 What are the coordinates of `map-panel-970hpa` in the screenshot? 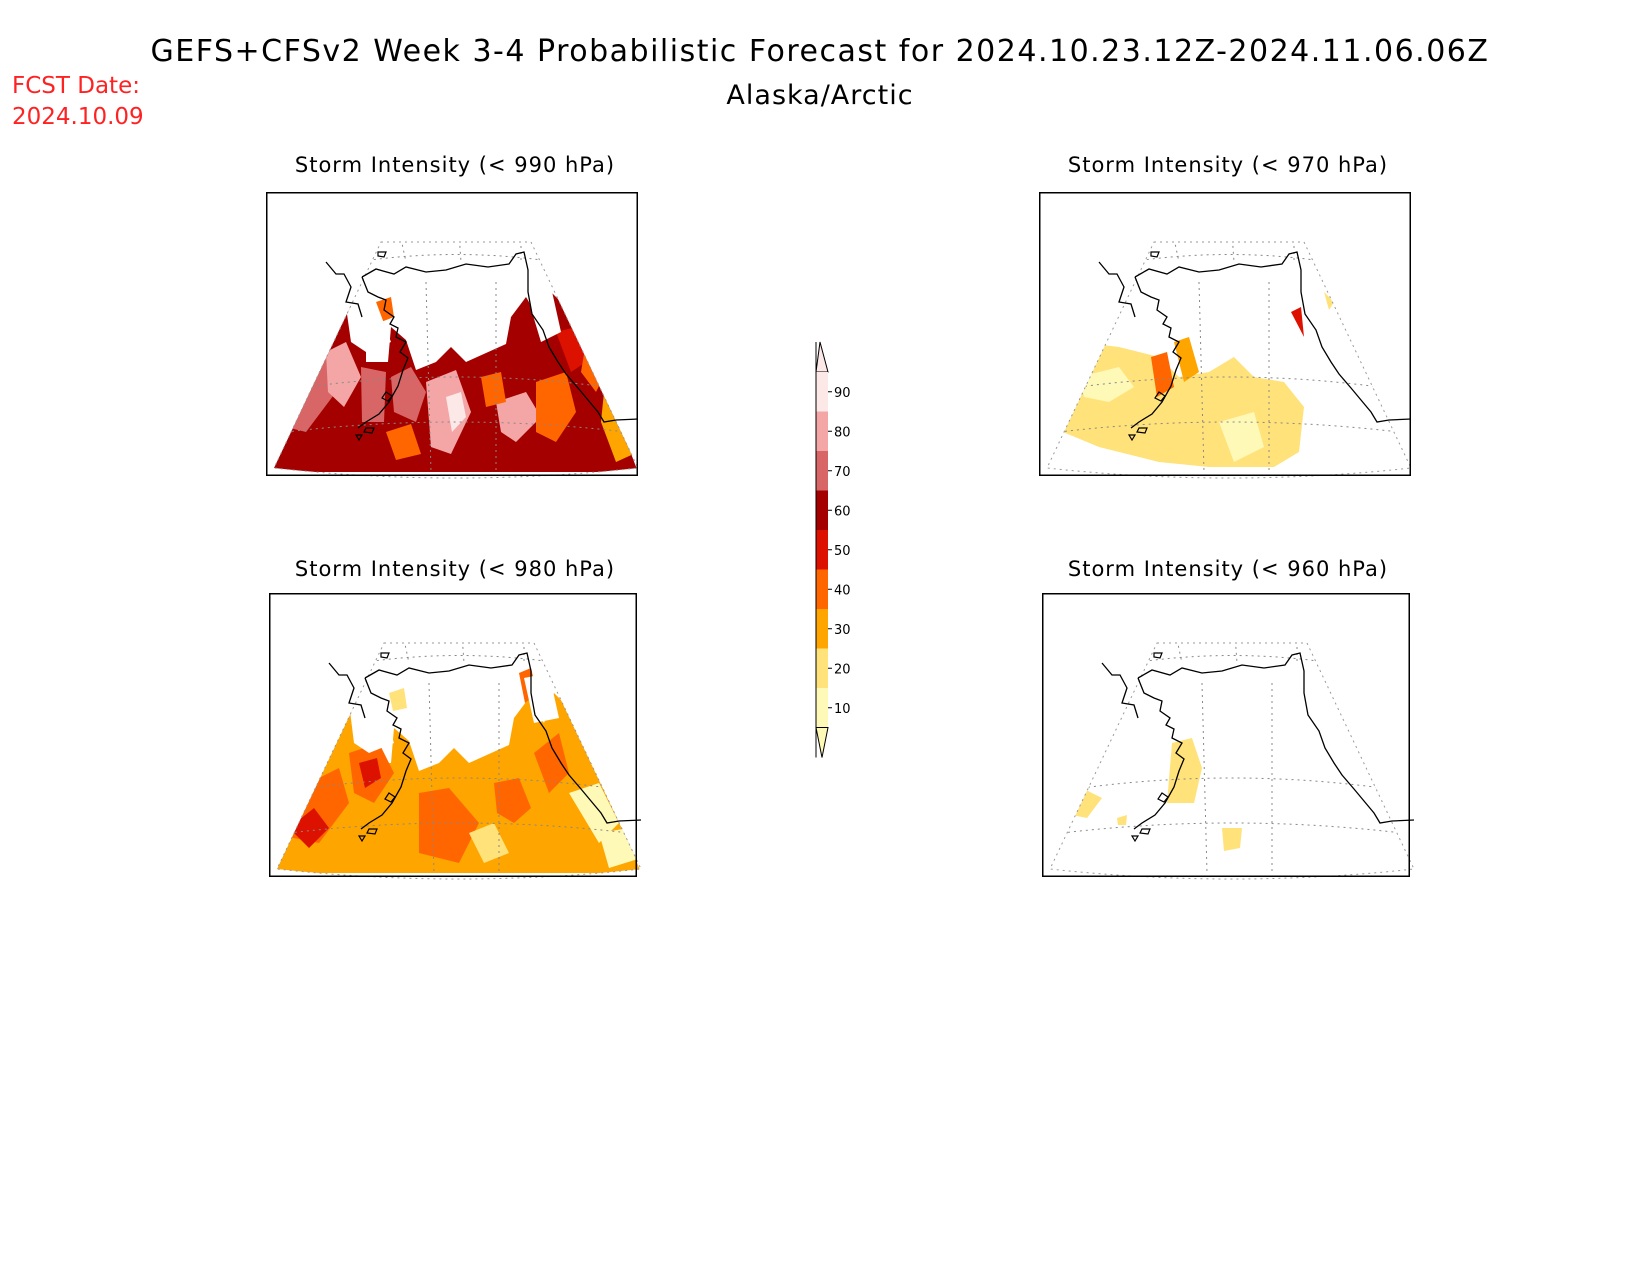 It's located at (1225, 335).